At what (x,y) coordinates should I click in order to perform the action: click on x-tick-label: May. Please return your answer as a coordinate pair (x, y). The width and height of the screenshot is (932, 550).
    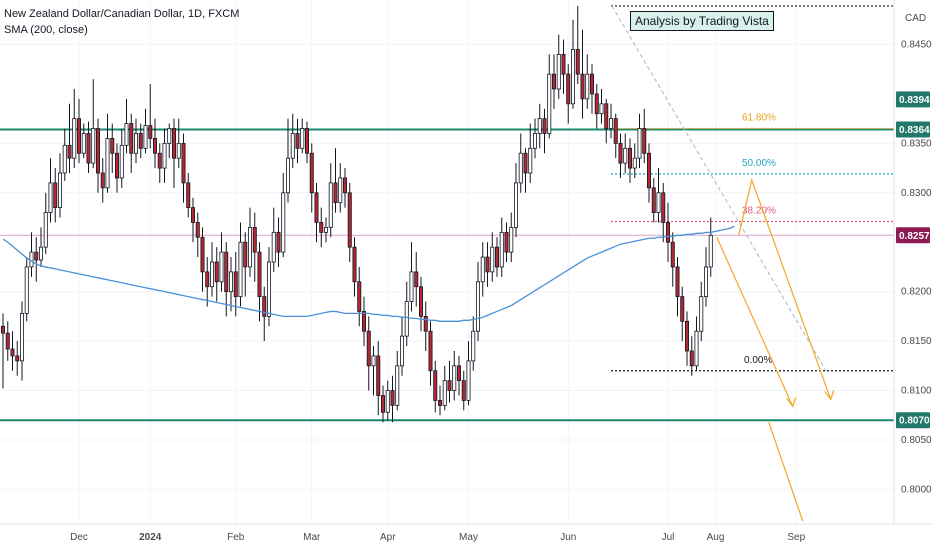
    Looking at the image, I should click on (468, 537).